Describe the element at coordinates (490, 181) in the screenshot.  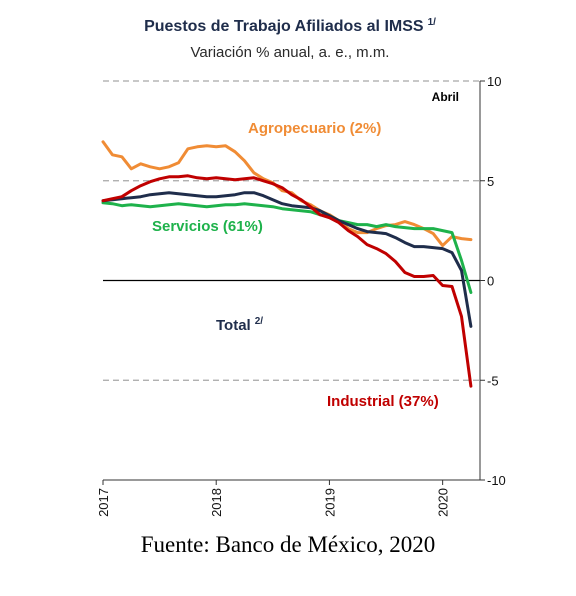
I see `y-tick-label: 5` at that location.